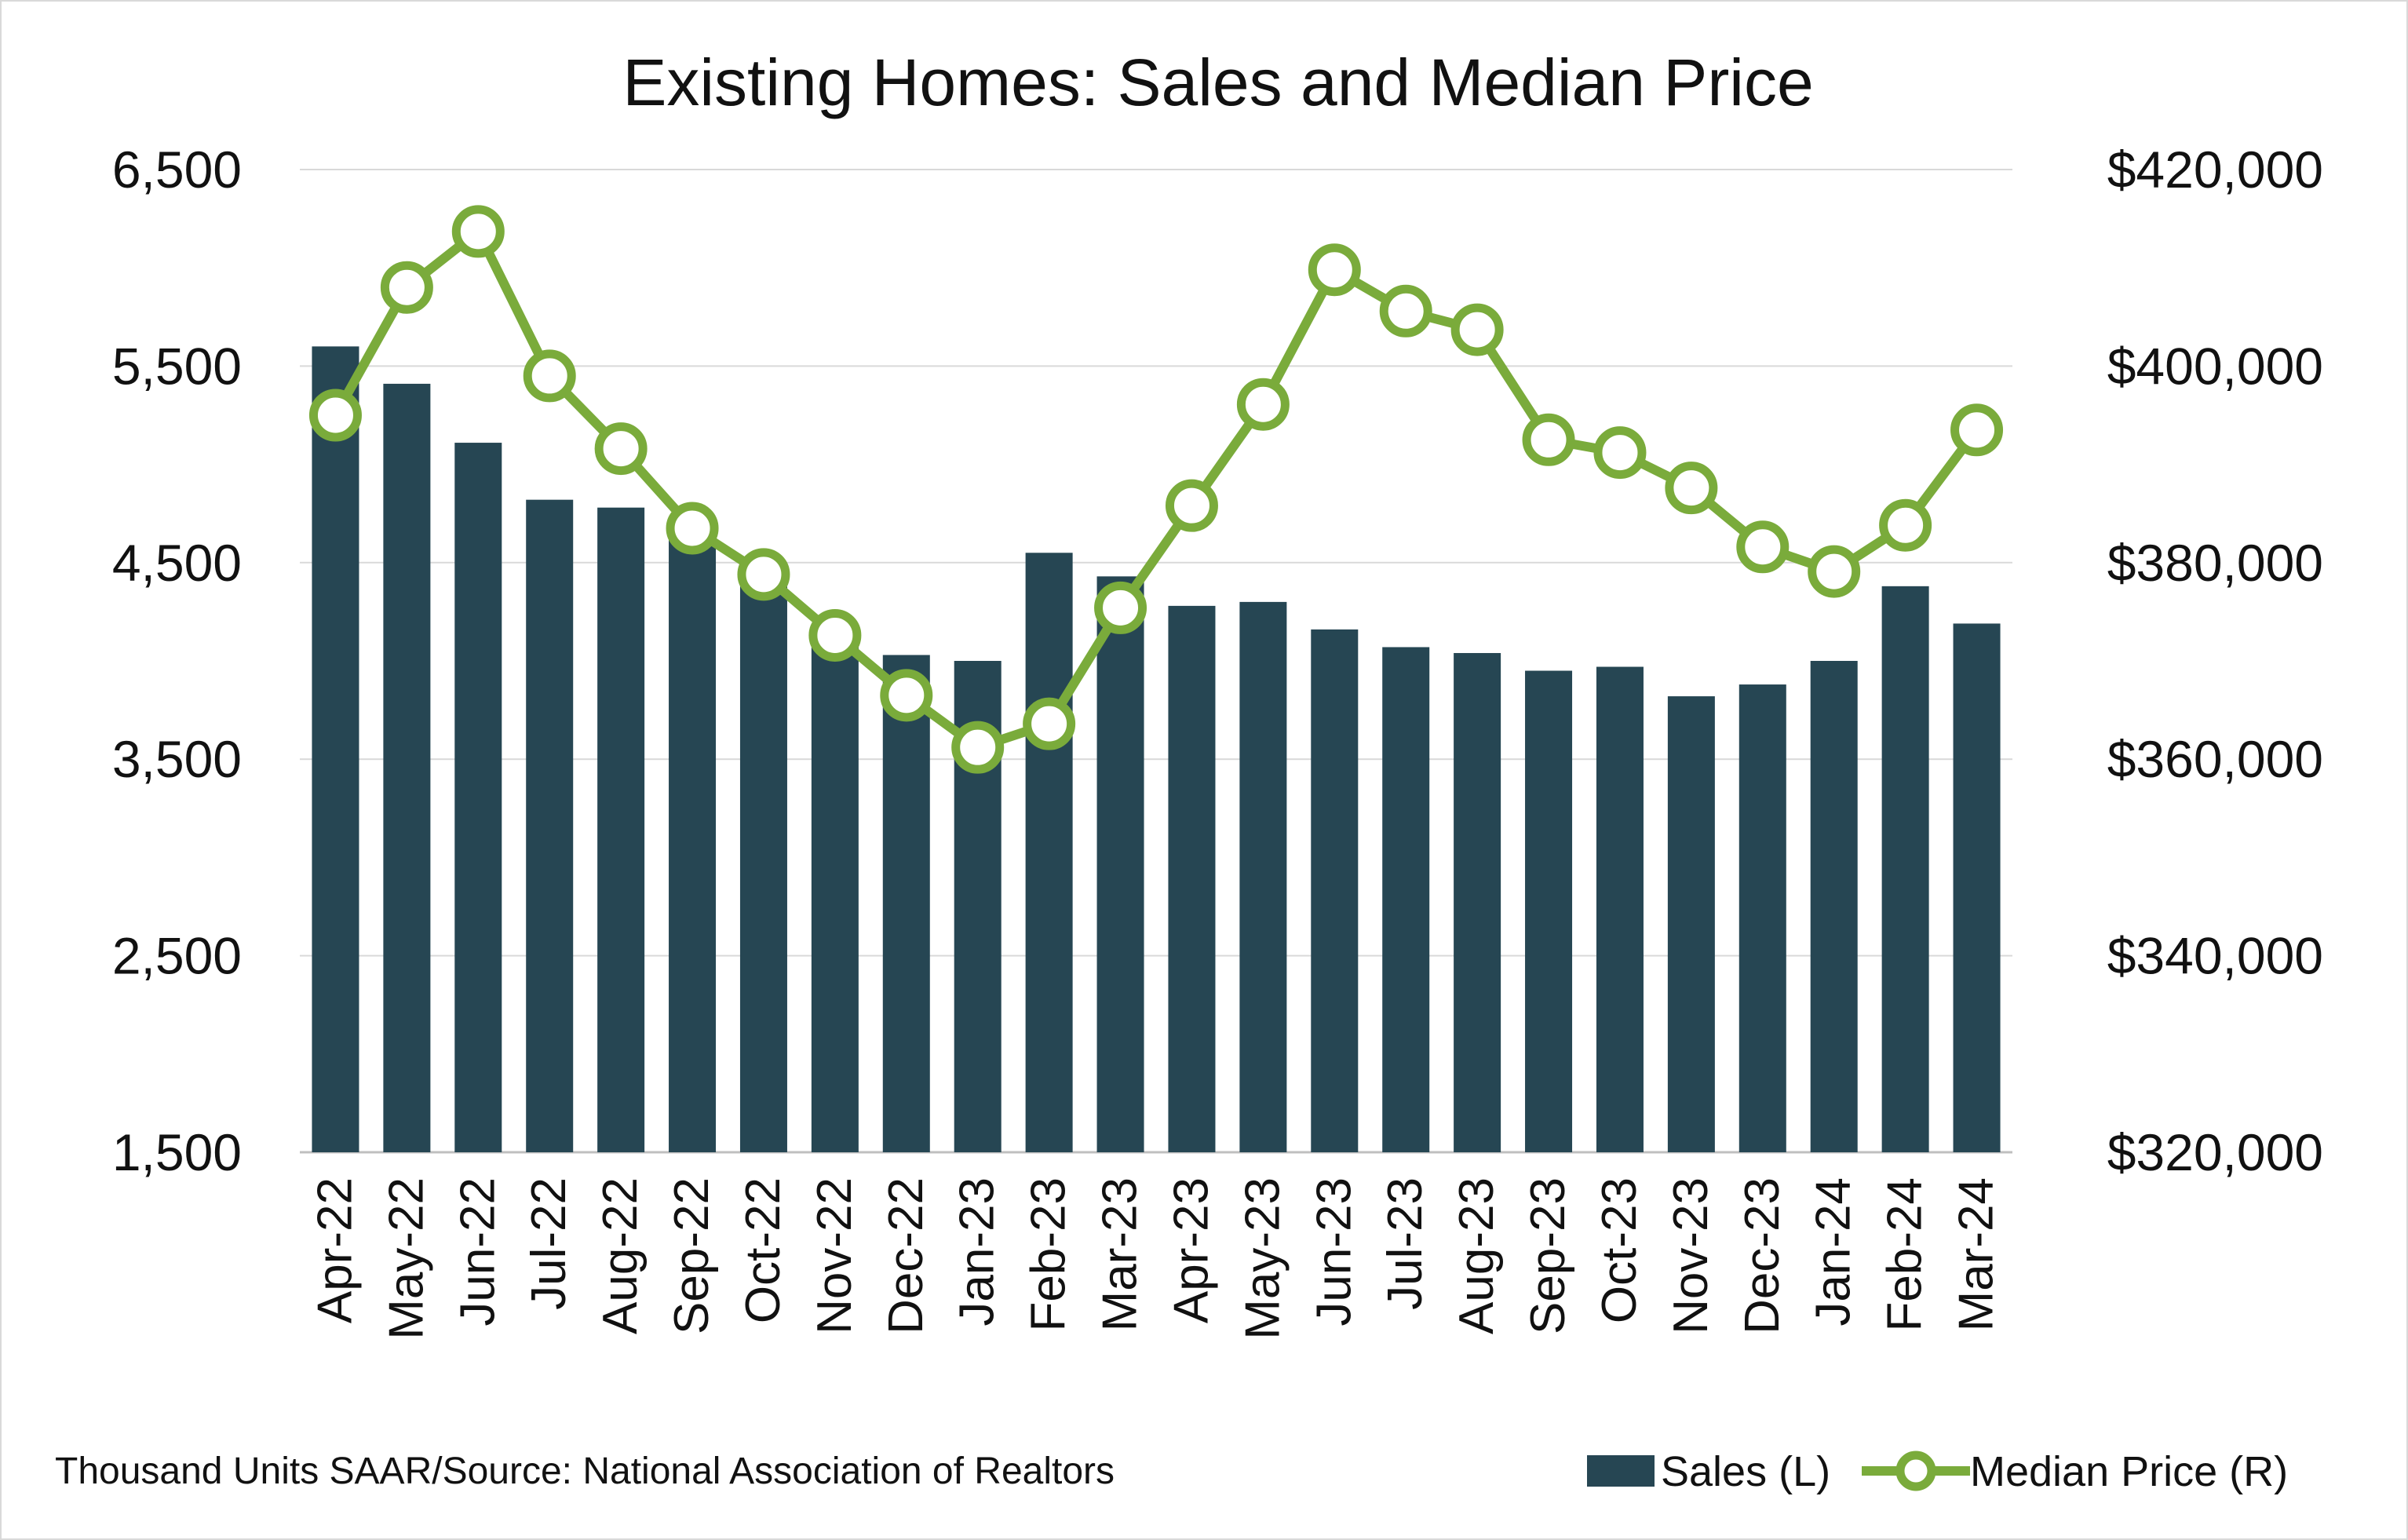 The width and height of the screenshot is (2408, 1540). Describe the element at coordinates (1477, 1255) in the screenshot. I see `x-axis-tick-label: Aug-23` at that location.